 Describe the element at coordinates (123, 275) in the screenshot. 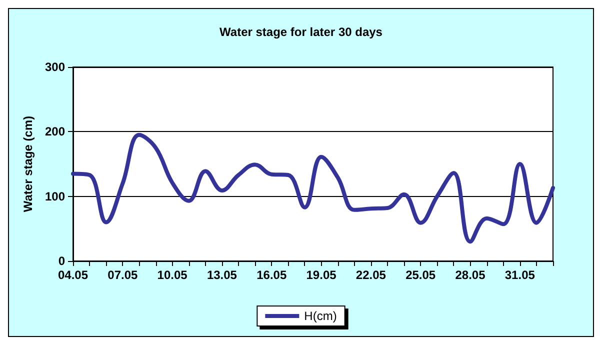

I see `x-tick-label: 07.05` at that location.